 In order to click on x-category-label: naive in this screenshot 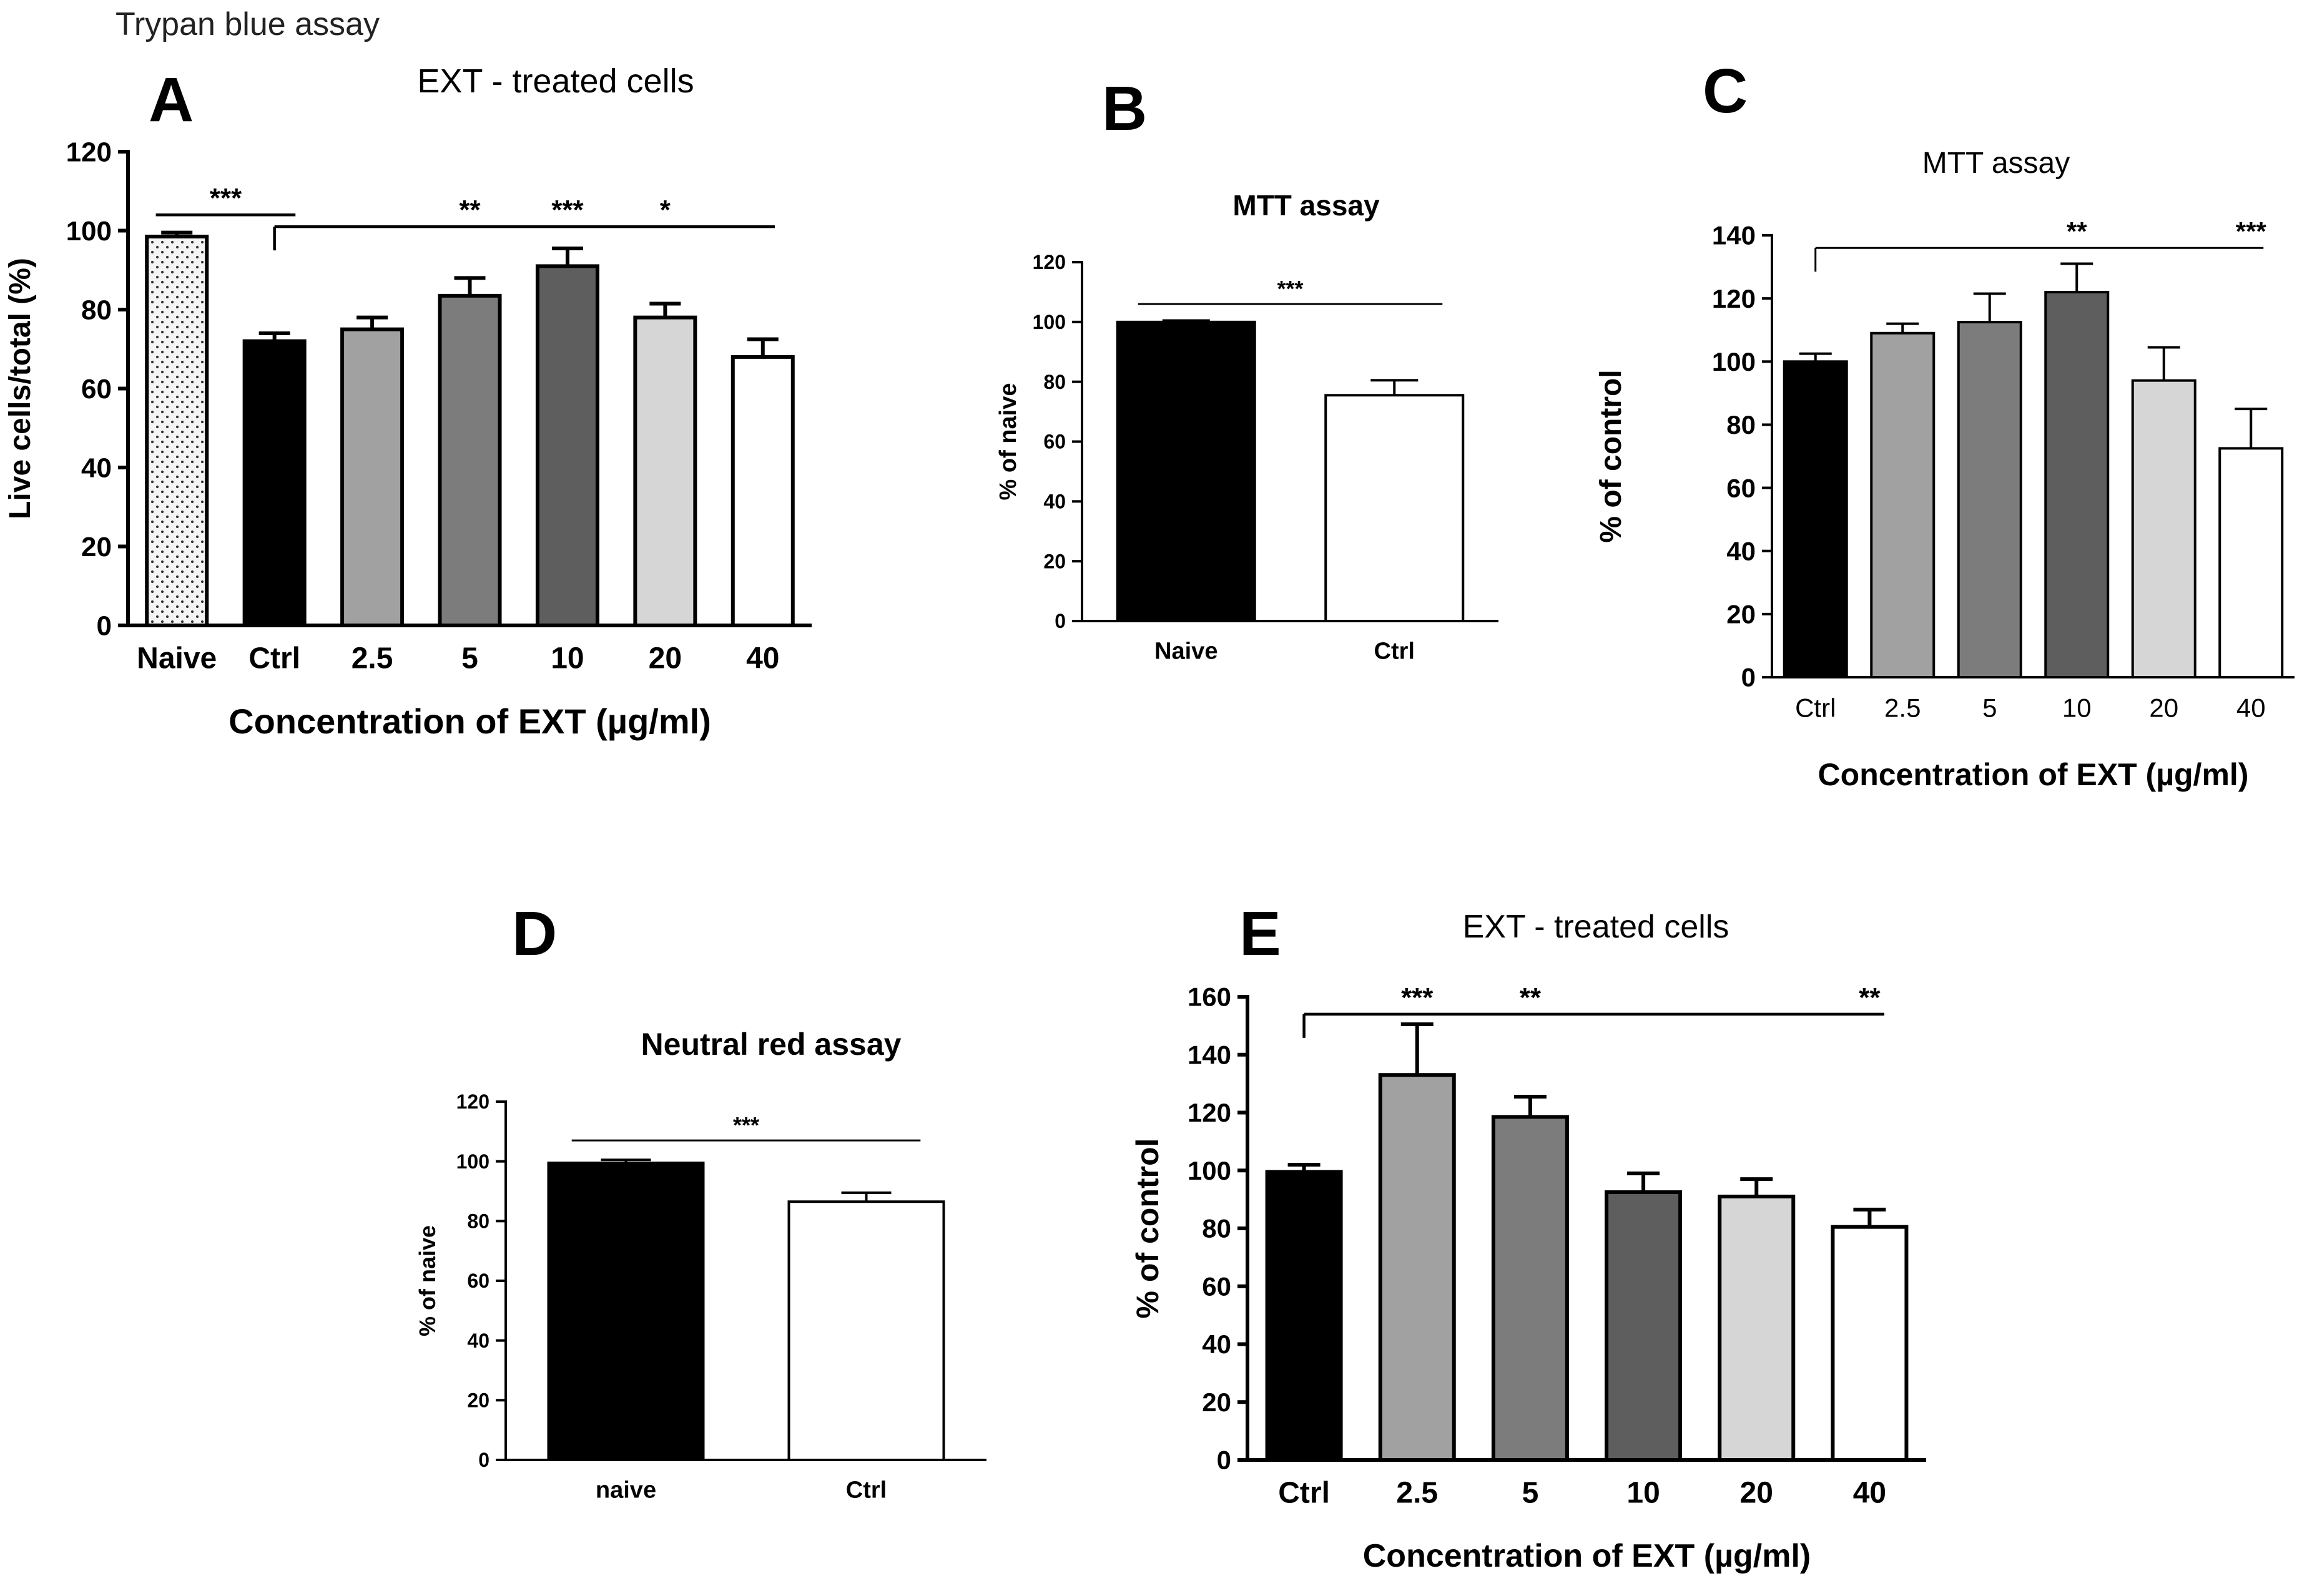, I will do `click(626, 1490)`.